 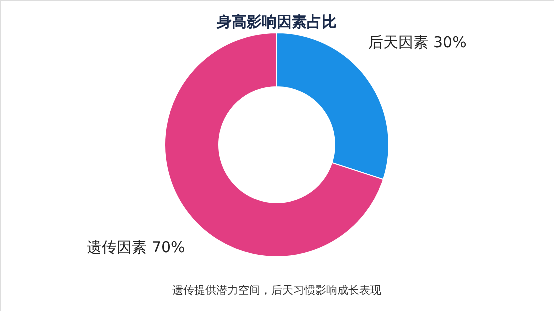 What do you see at coordinates (417, 43) in the screenshot?
I see `slice-label: 后天因素 30%` at bounding box center [417, 43].